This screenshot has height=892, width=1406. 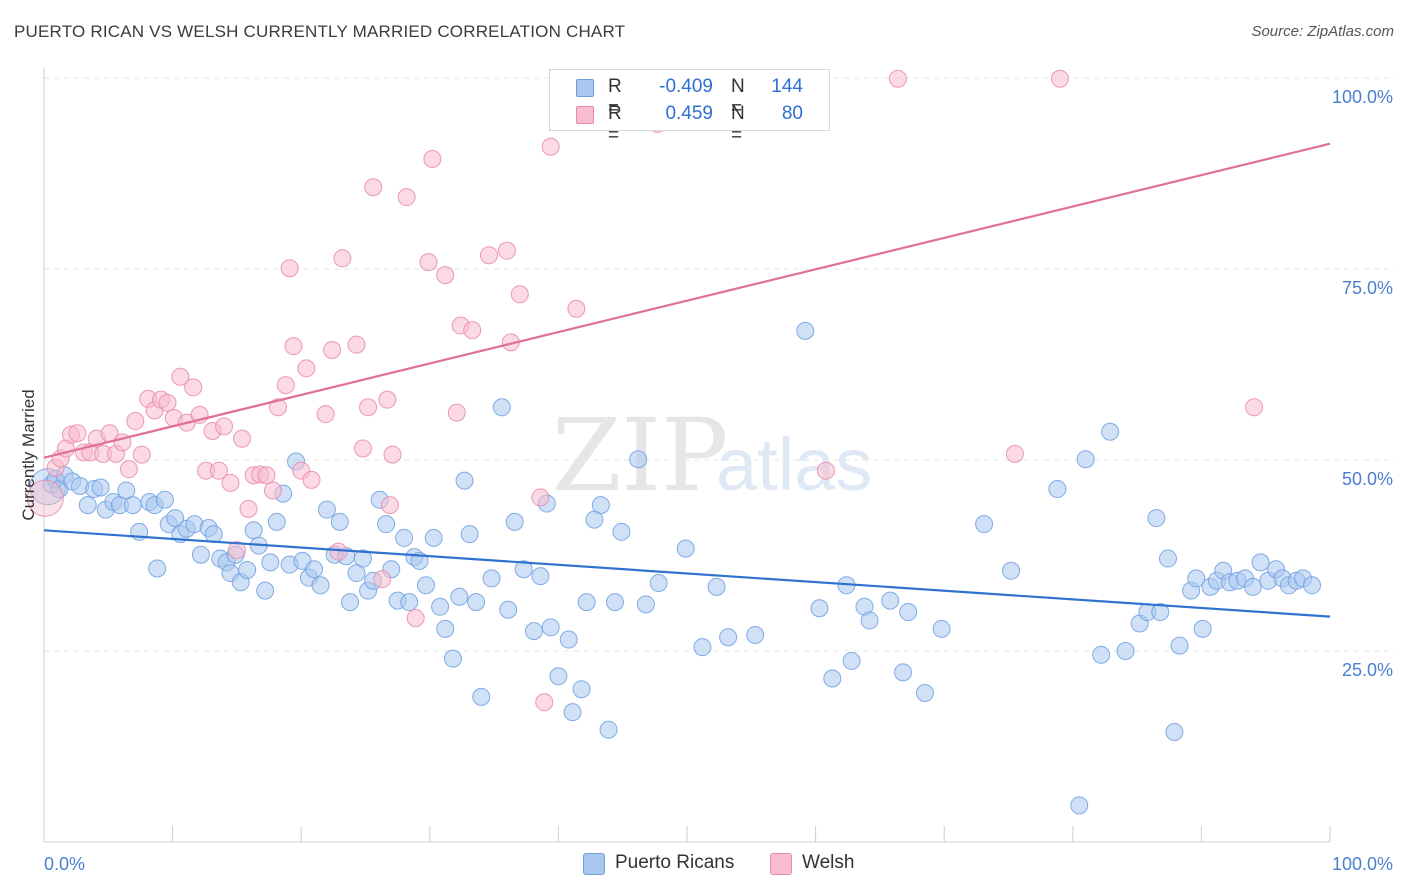 What do you see at coordinates (1367, 288) in the screenshot?
I see `y-tick-label: 75.0%` at bounding box center [1367, 288].